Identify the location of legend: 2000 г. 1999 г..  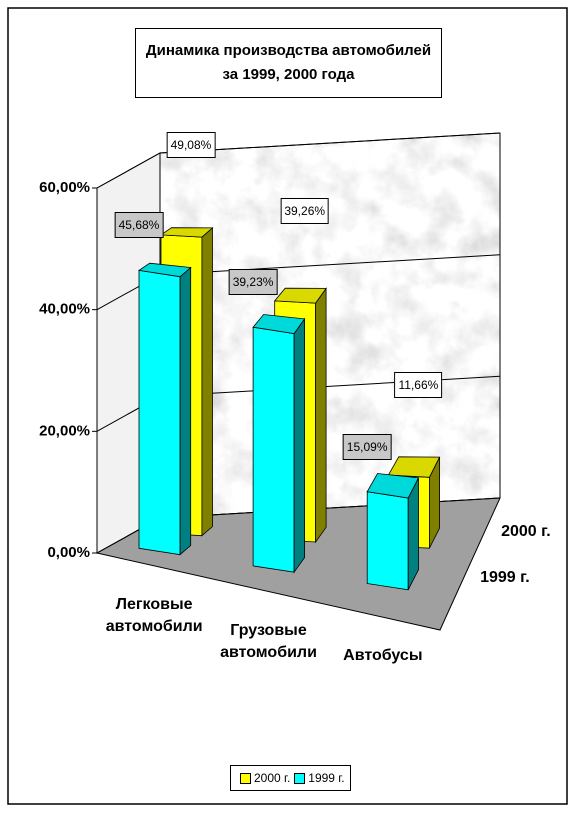
(290, 778).